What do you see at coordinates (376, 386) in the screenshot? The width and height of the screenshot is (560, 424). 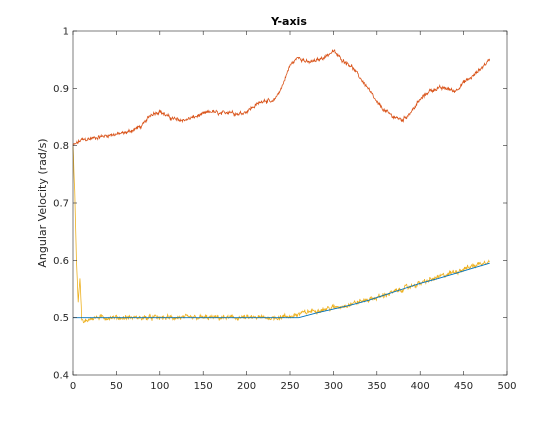 I see `x-tick-label: 350` at bounding box center [376, 386].